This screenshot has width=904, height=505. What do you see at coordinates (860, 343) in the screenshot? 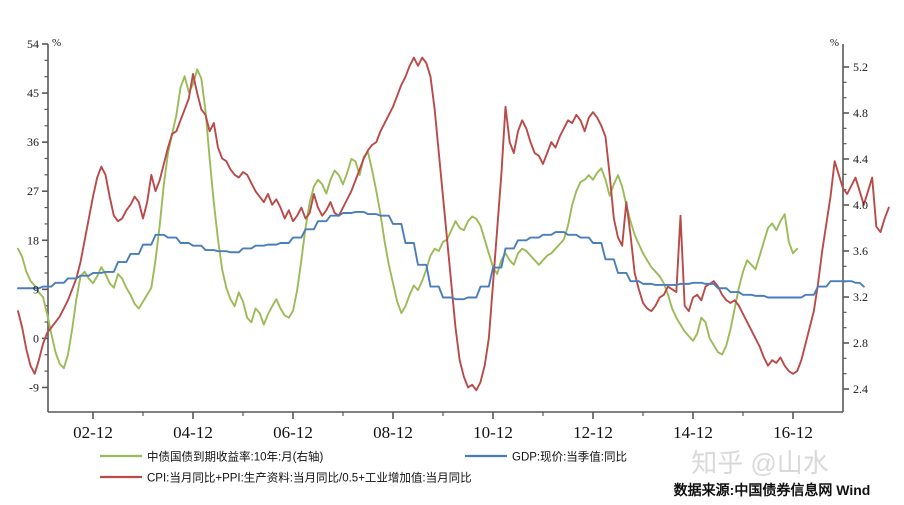
I see `right-axis-tick-label: 2.8` at bounding box center [860, 343].